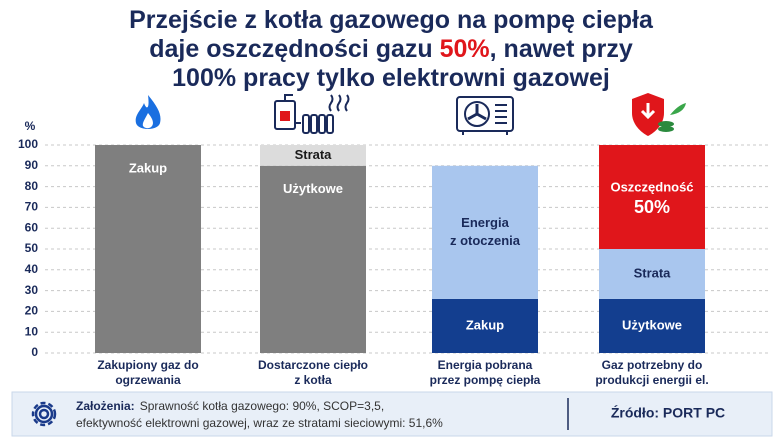  Describe the element at coordinates (313, 380) in the screenshot. I see `x-tick-label: z kotła` at that location.